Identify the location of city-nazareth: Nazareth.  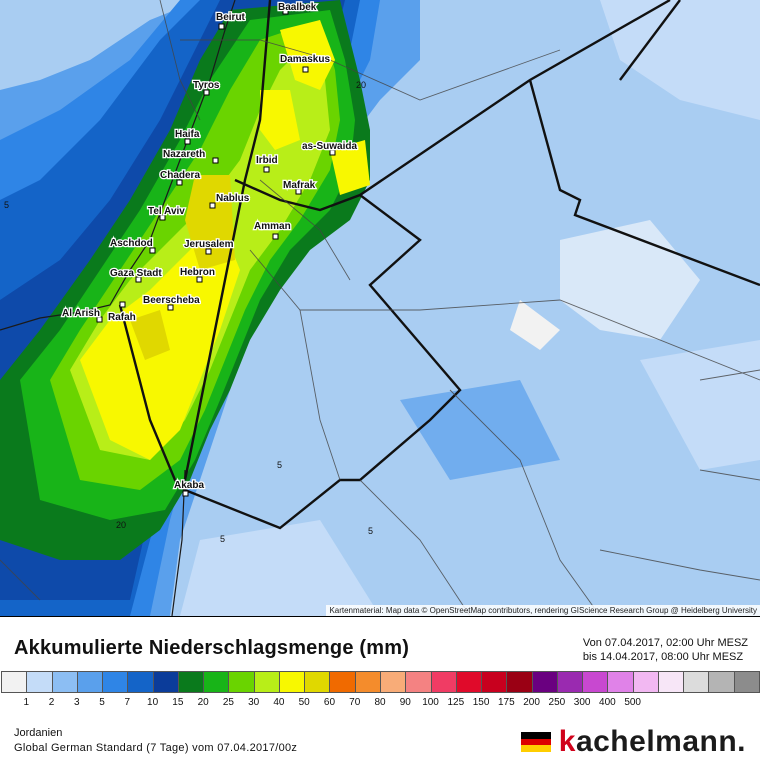
(190, 156).